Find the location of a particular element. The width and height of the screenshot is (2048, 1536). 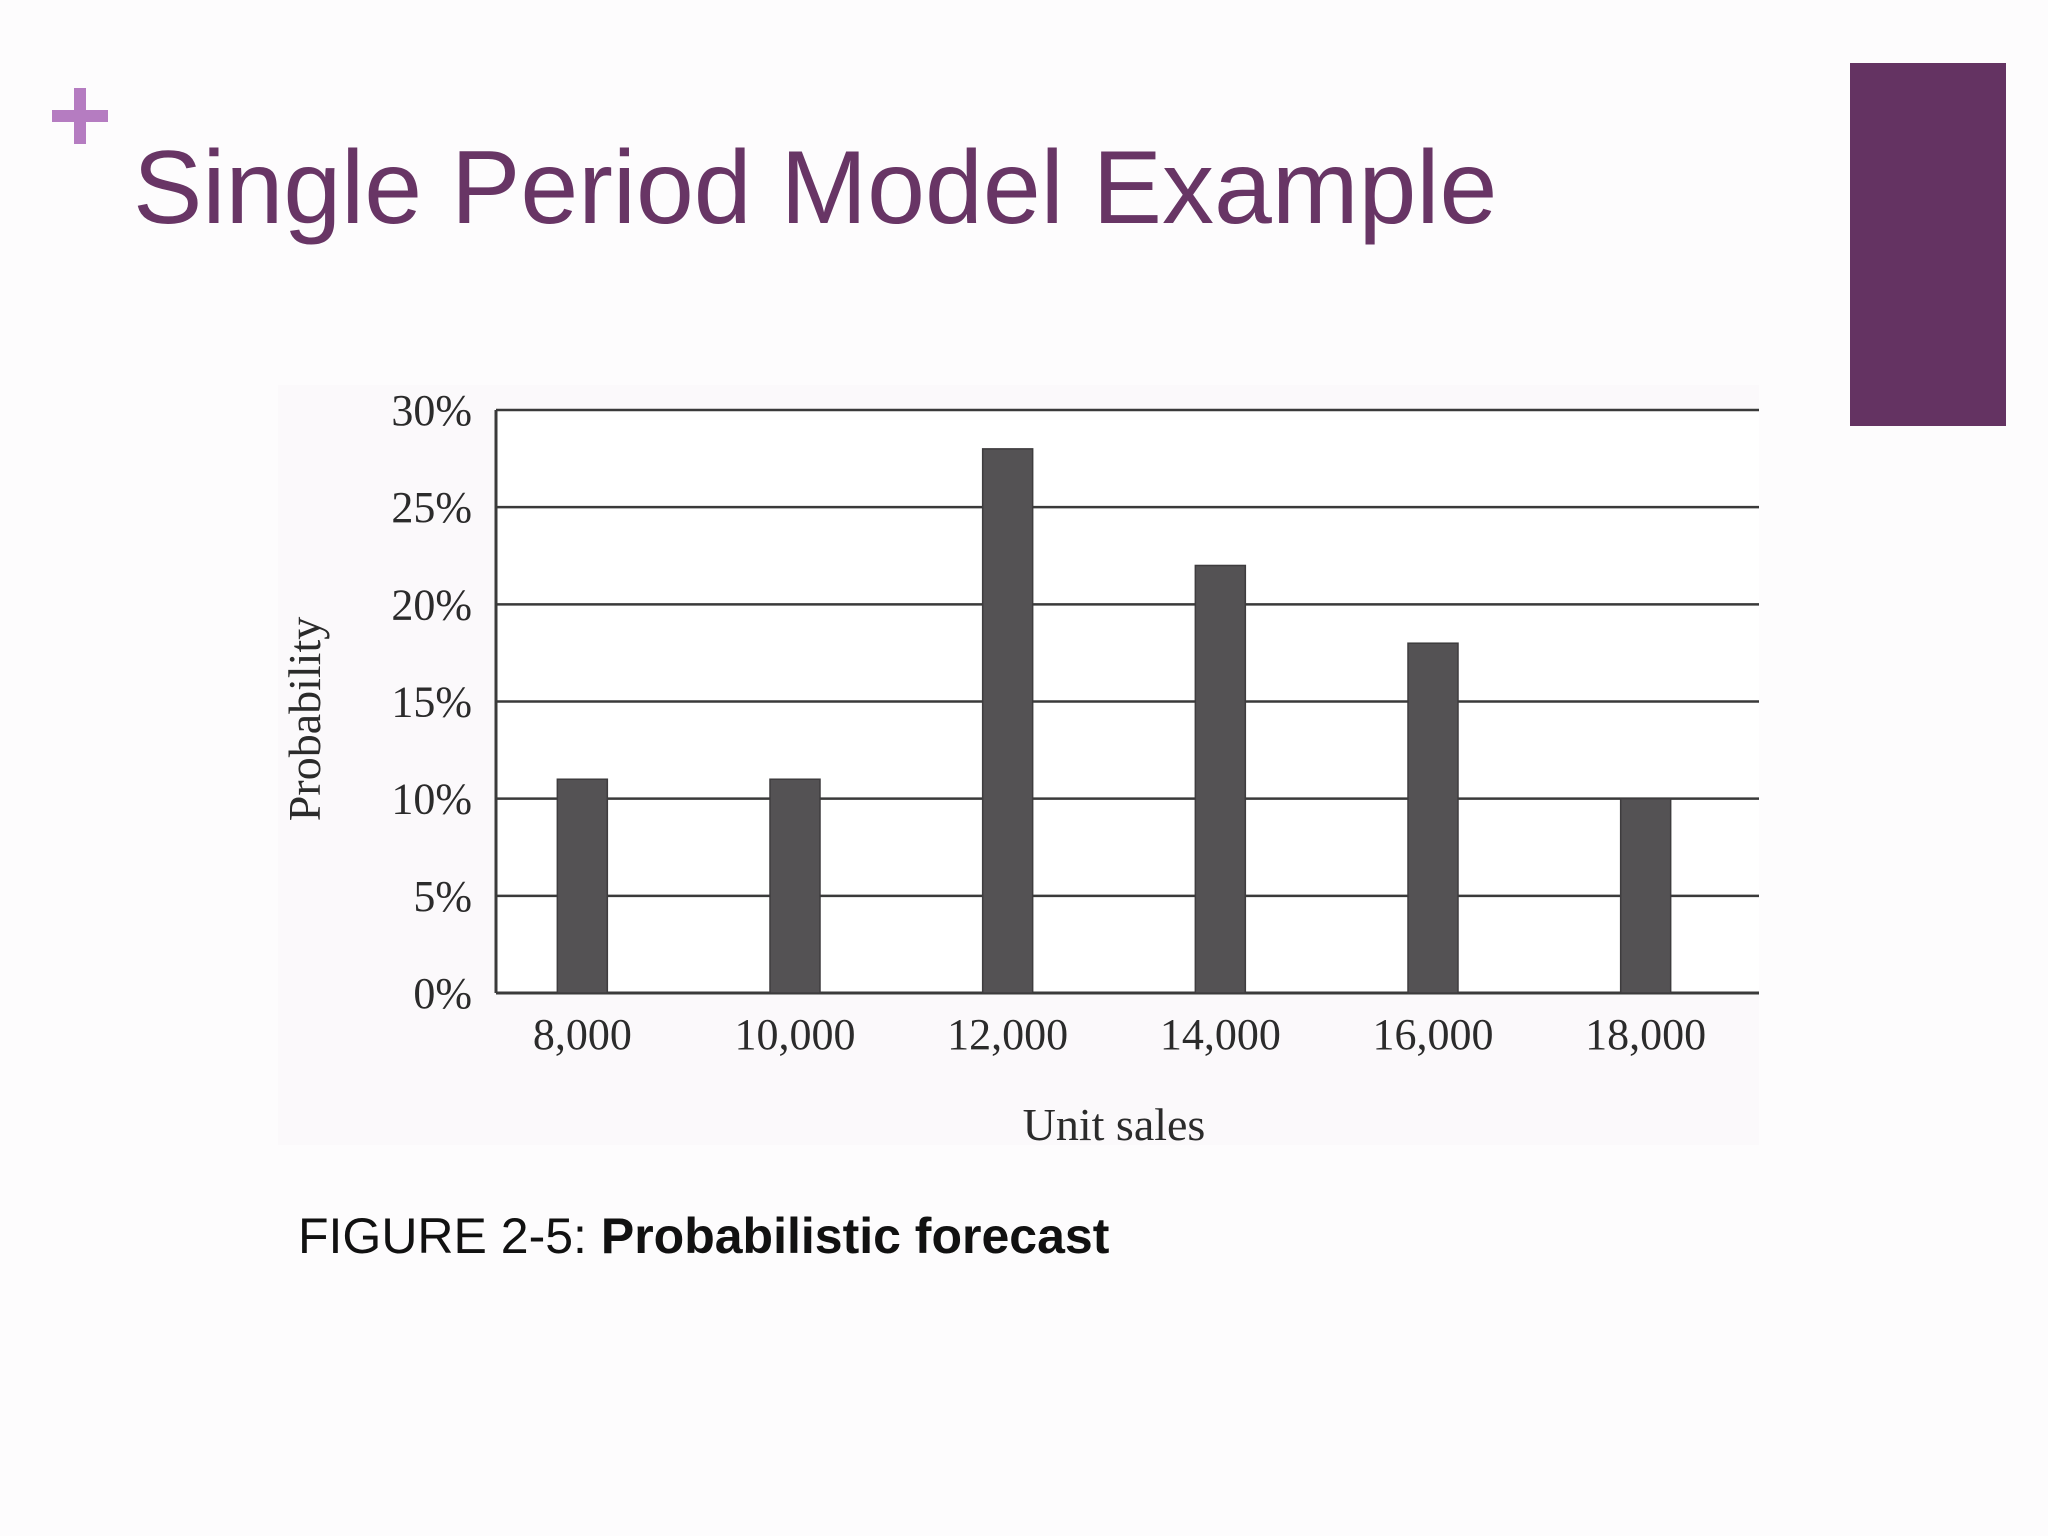

x-tick-label: 16,000 is located at coordinates (1433, 1034).